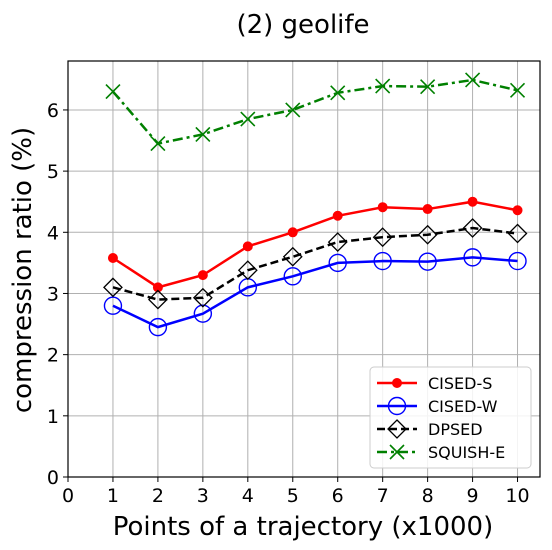  I want to click on x-tick-label: 10, so click(517, 496).